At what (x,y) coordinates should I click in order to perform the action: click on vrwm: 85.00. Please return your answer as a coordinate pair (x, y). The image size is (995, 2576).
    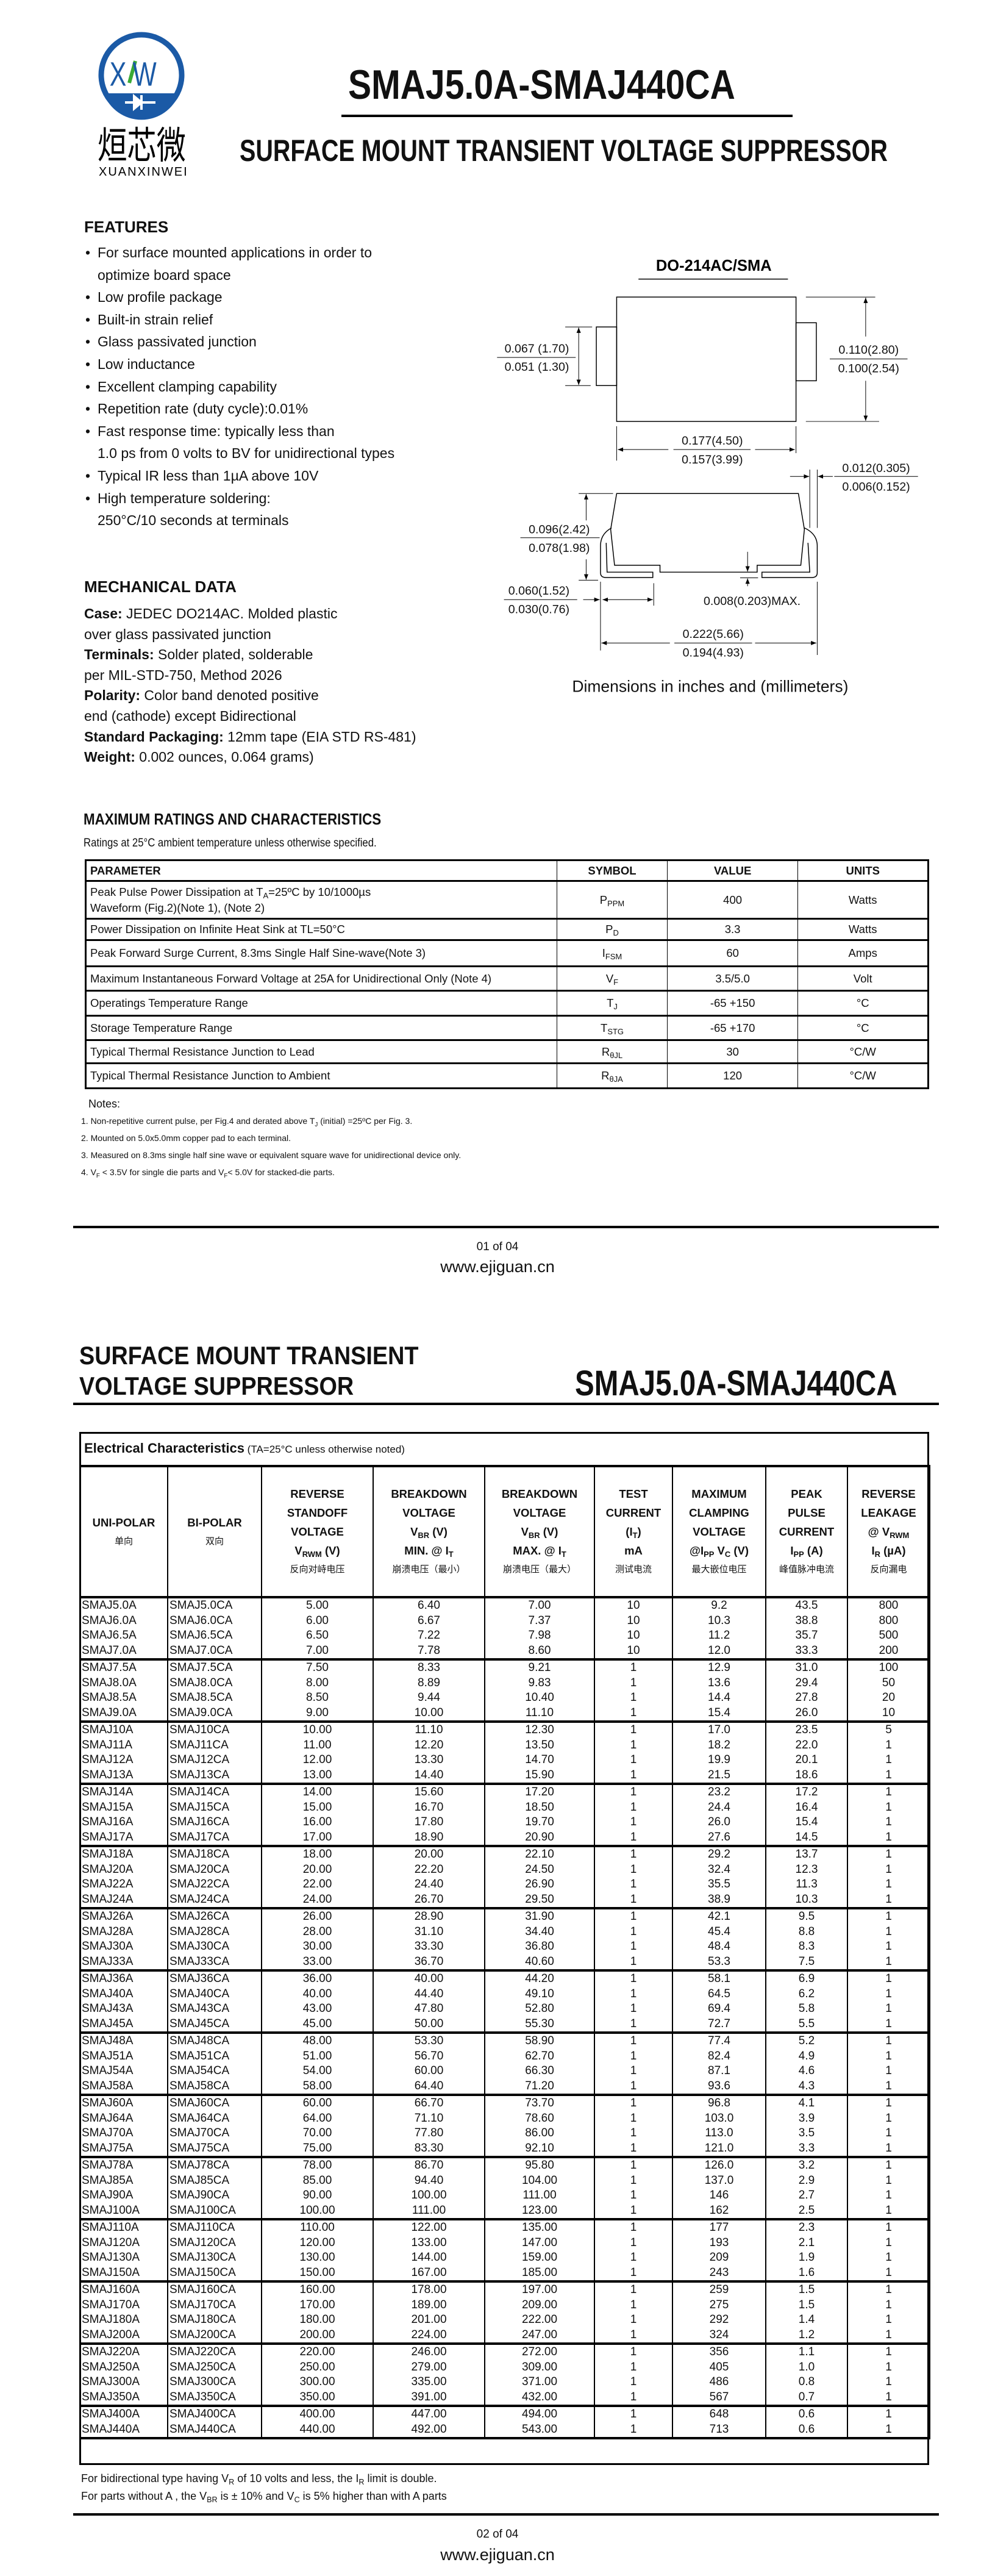
    Looking at the image, I should click on (318, 2180).